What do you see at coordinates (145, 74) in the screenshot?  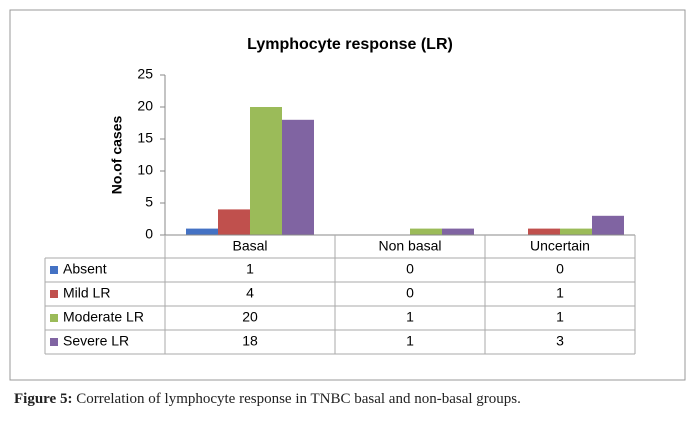 I see `y-tick-label: 25` at bounding box center [145, 74].